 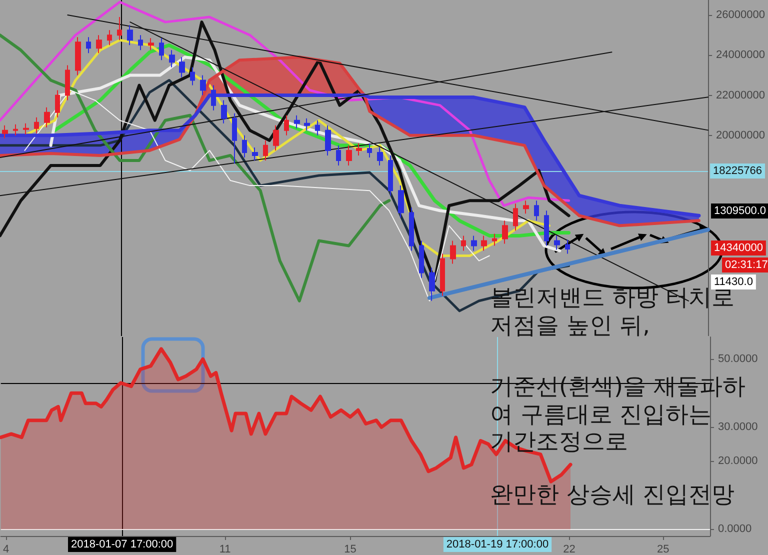 I want to click on text: 1309500.0, so click(x=740, y=211).